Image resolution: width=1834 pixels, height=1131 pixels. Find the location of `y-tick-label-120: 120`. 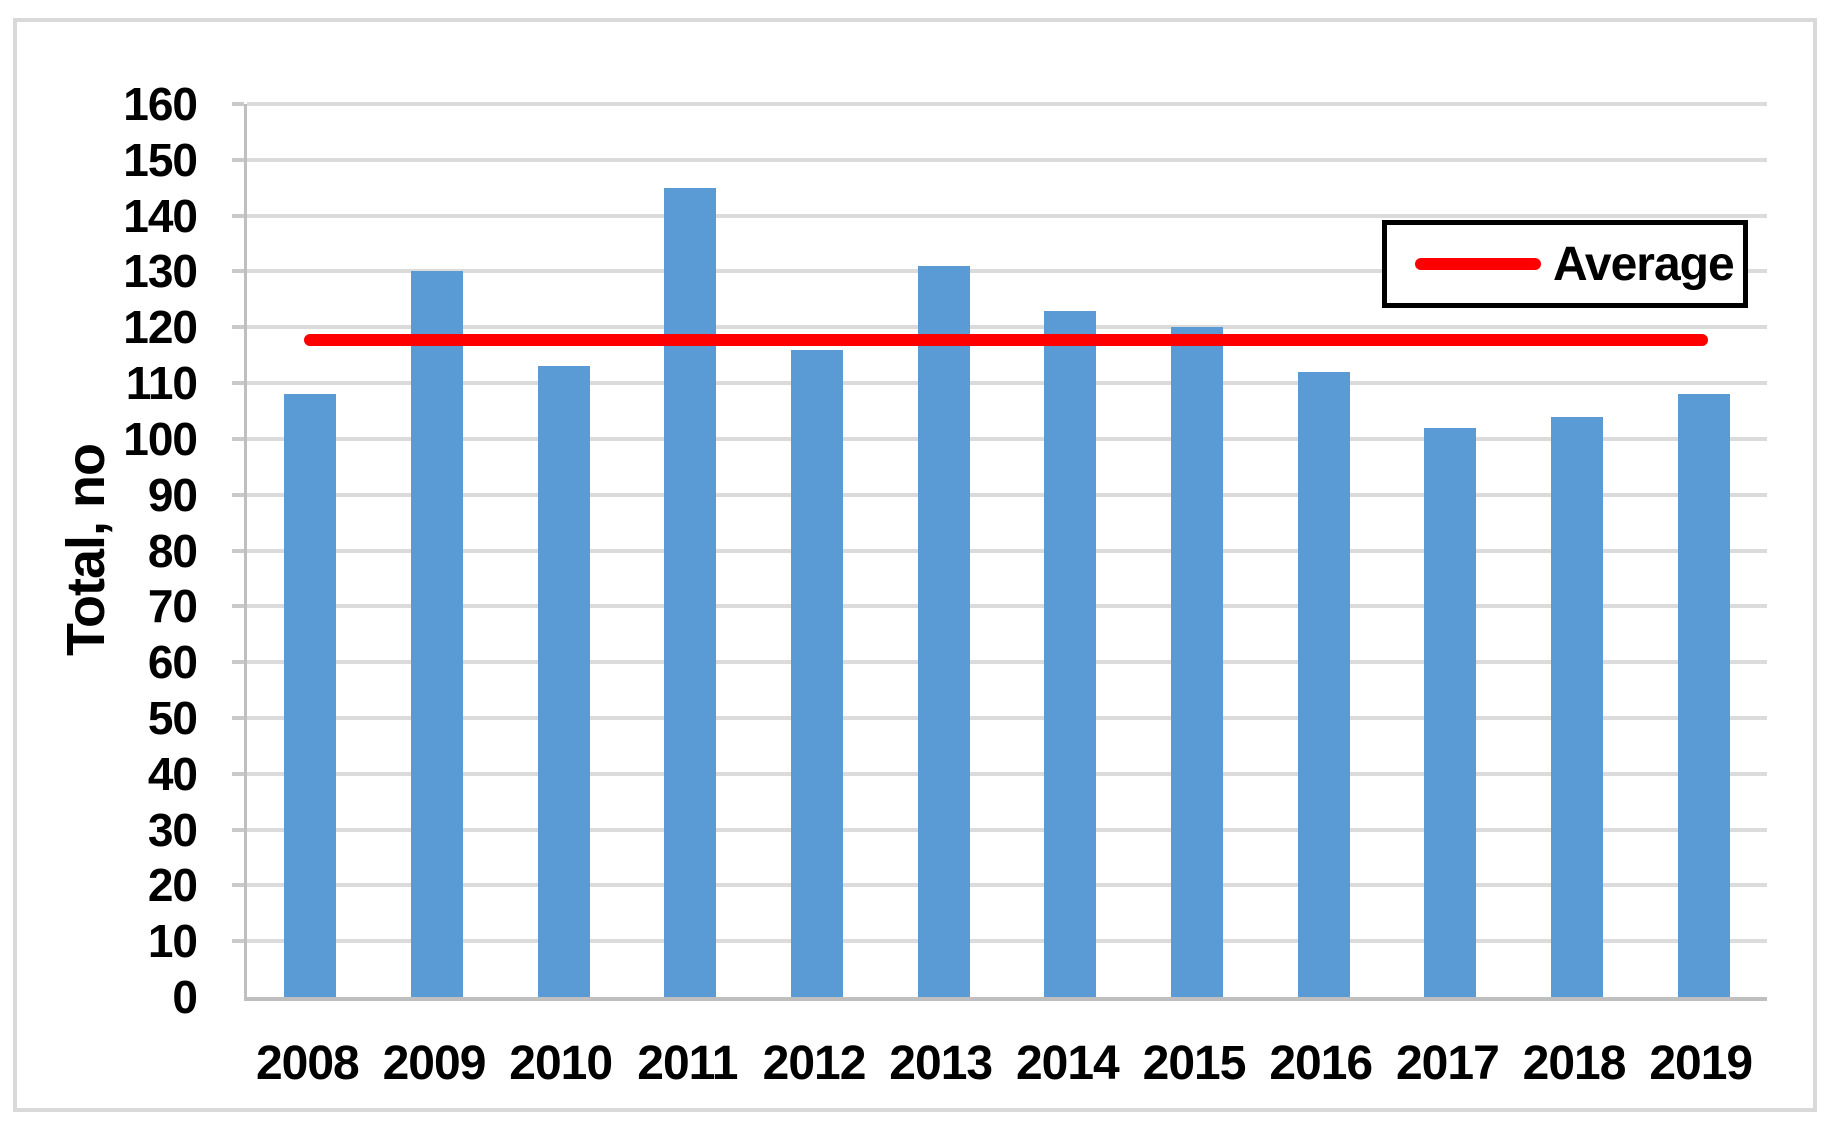

y-tick-label-120: 120 is located at coordinates (160, 327).